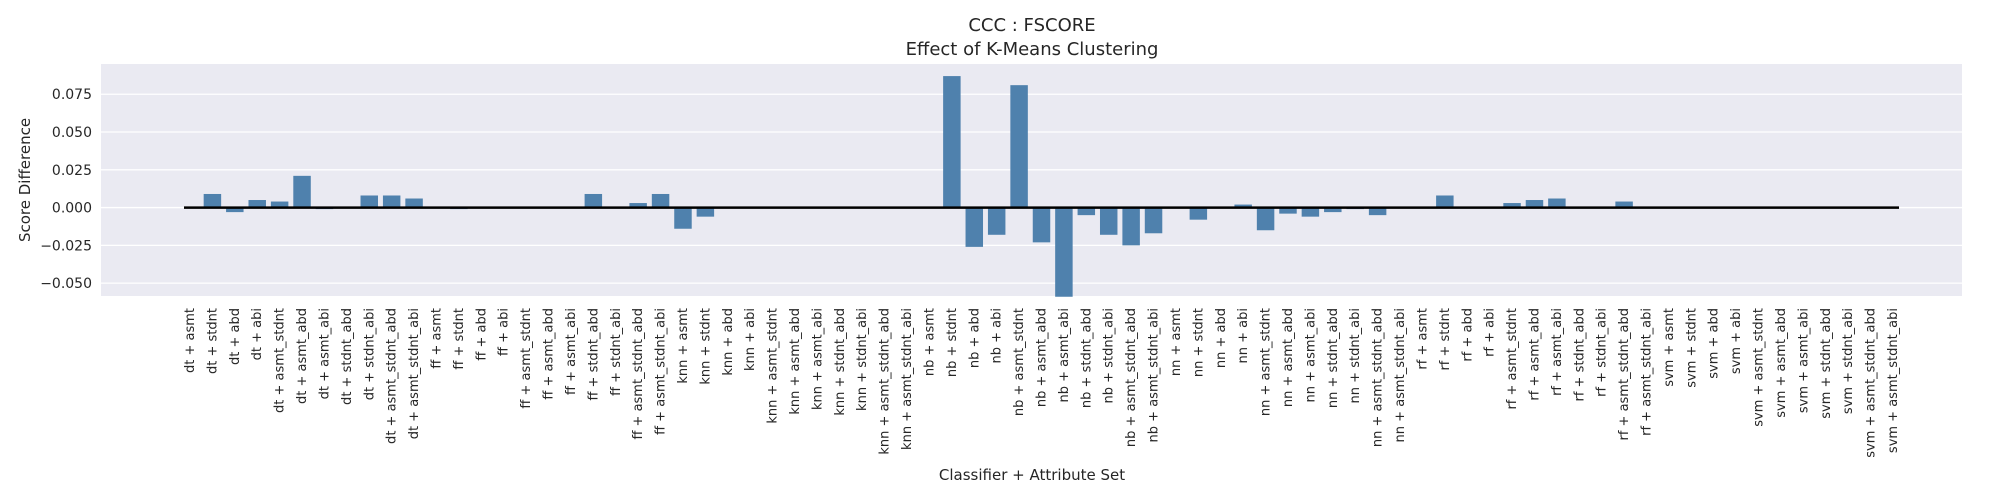  I want to click on x-tick-label: knn + asmt, so click(683, 346).